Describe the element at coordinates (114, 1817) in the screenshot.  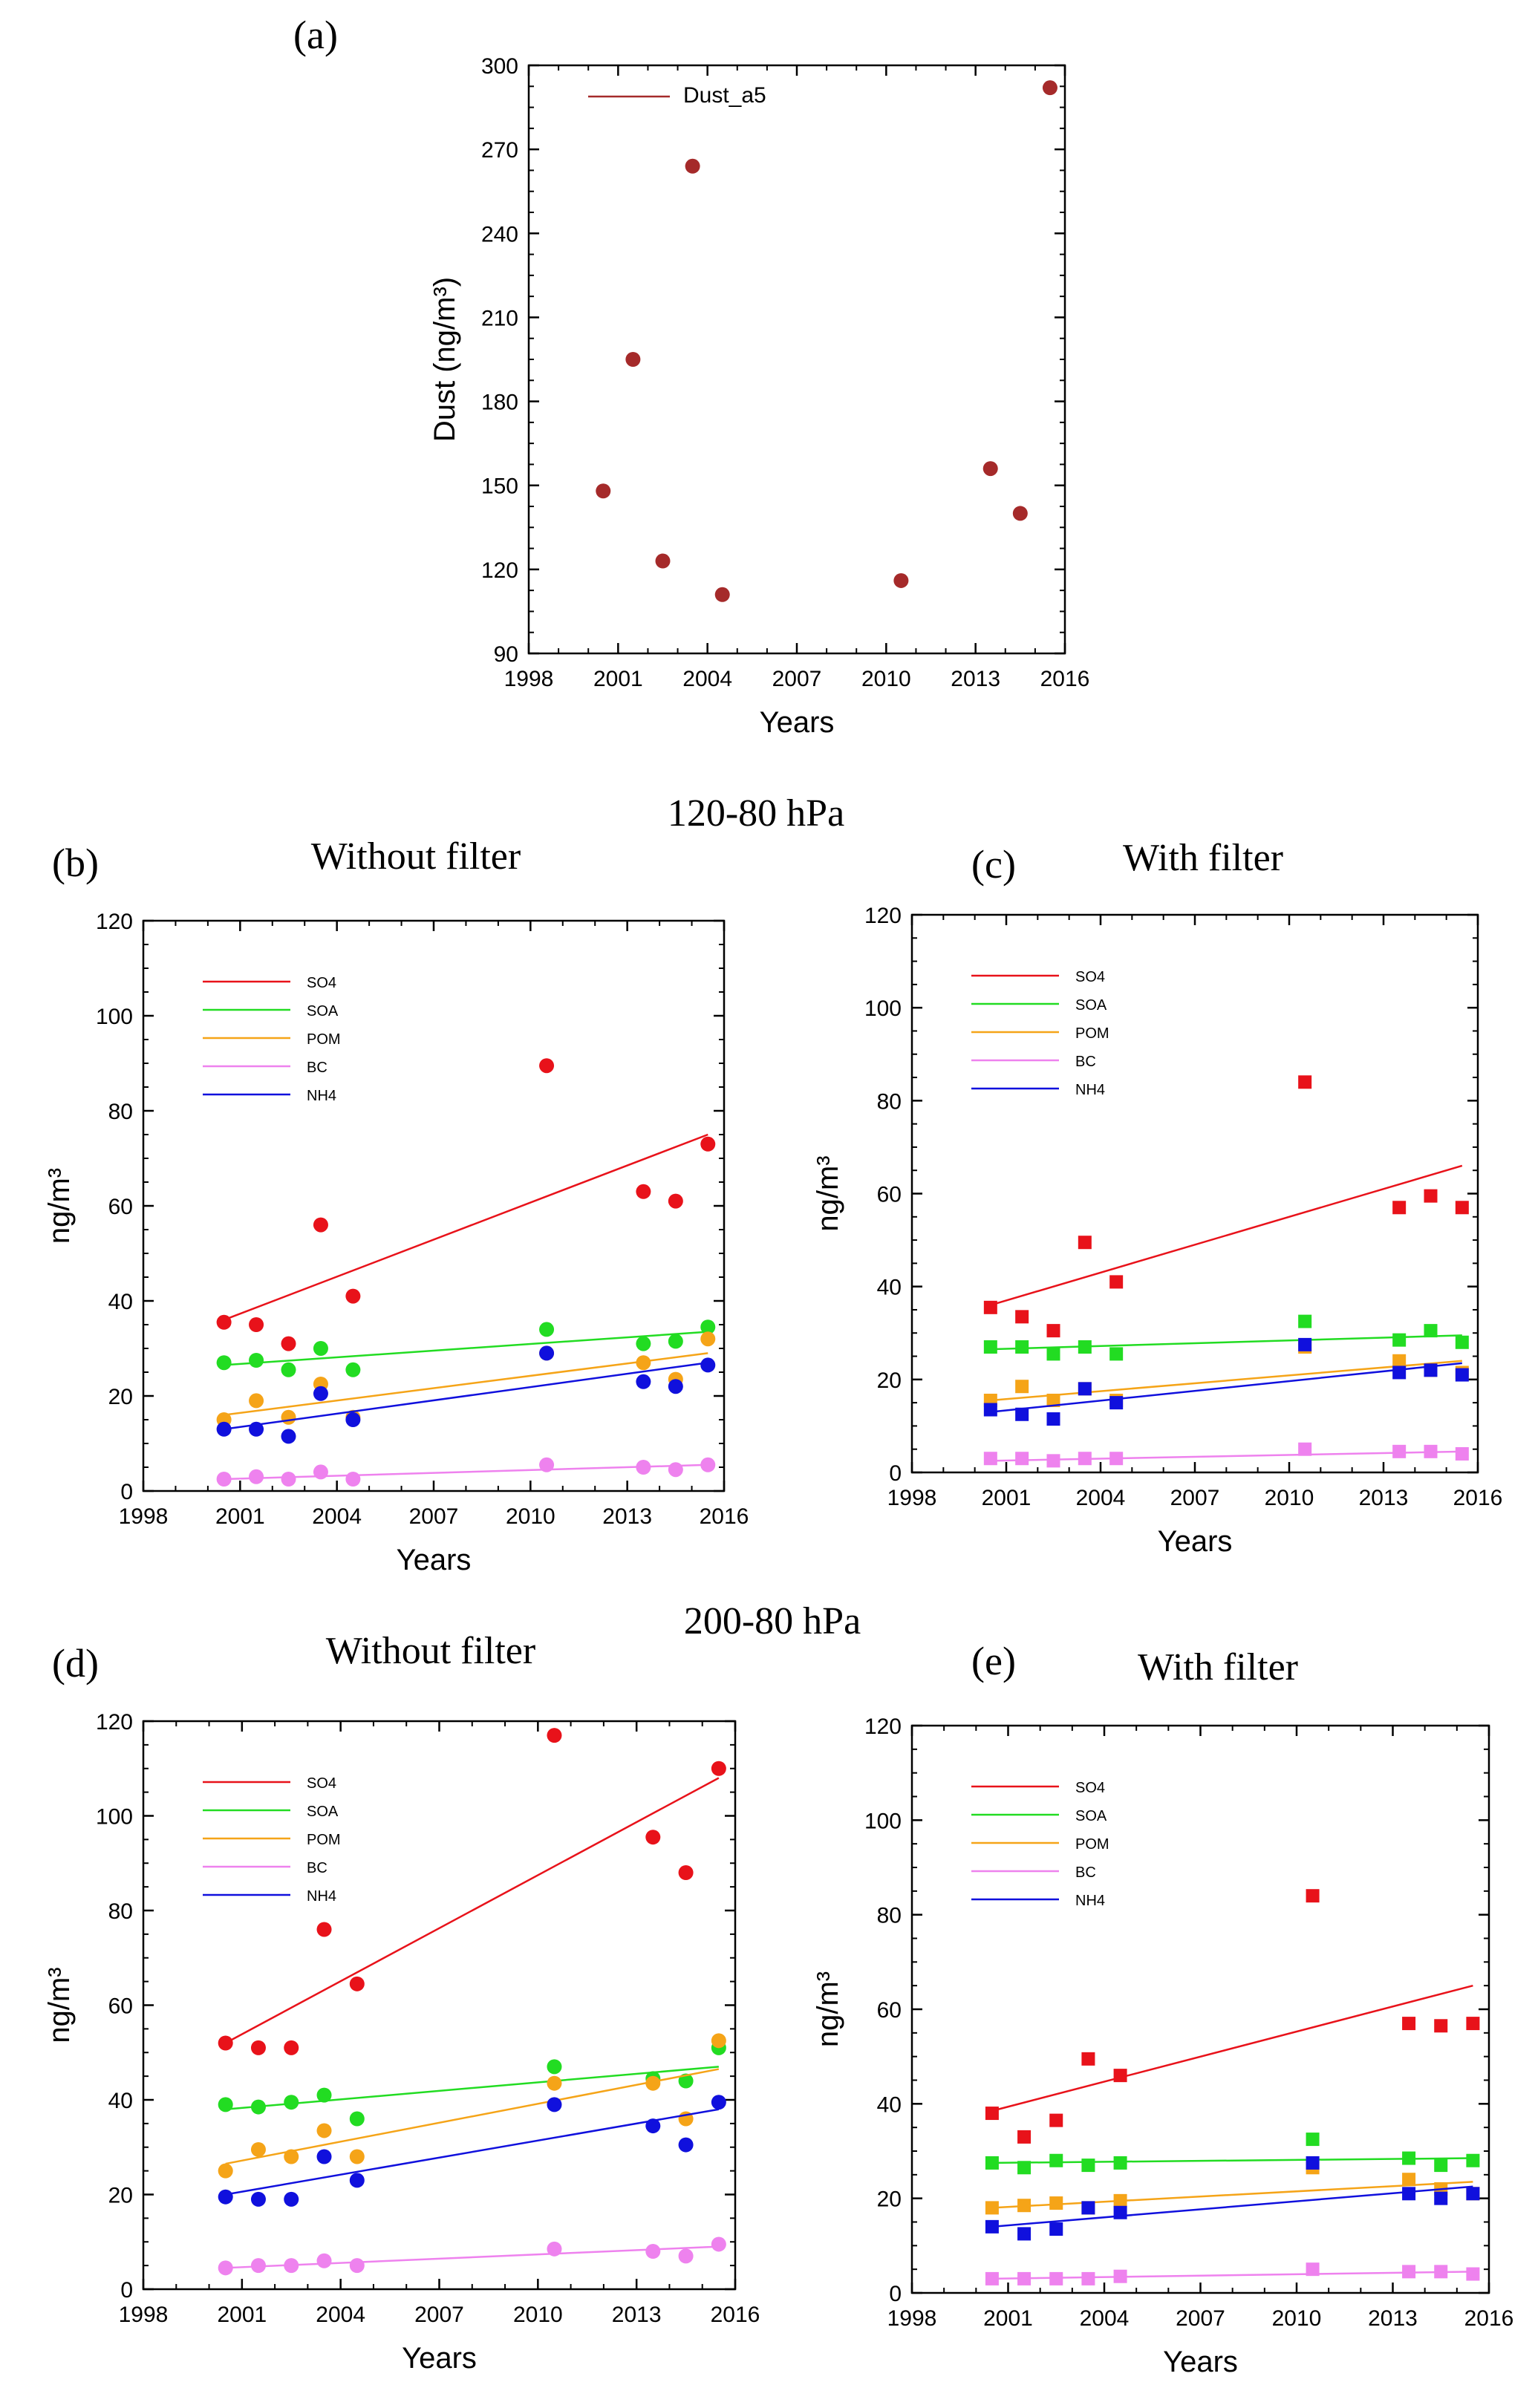
I see `y-tick-label-d-100: 100` at that location.